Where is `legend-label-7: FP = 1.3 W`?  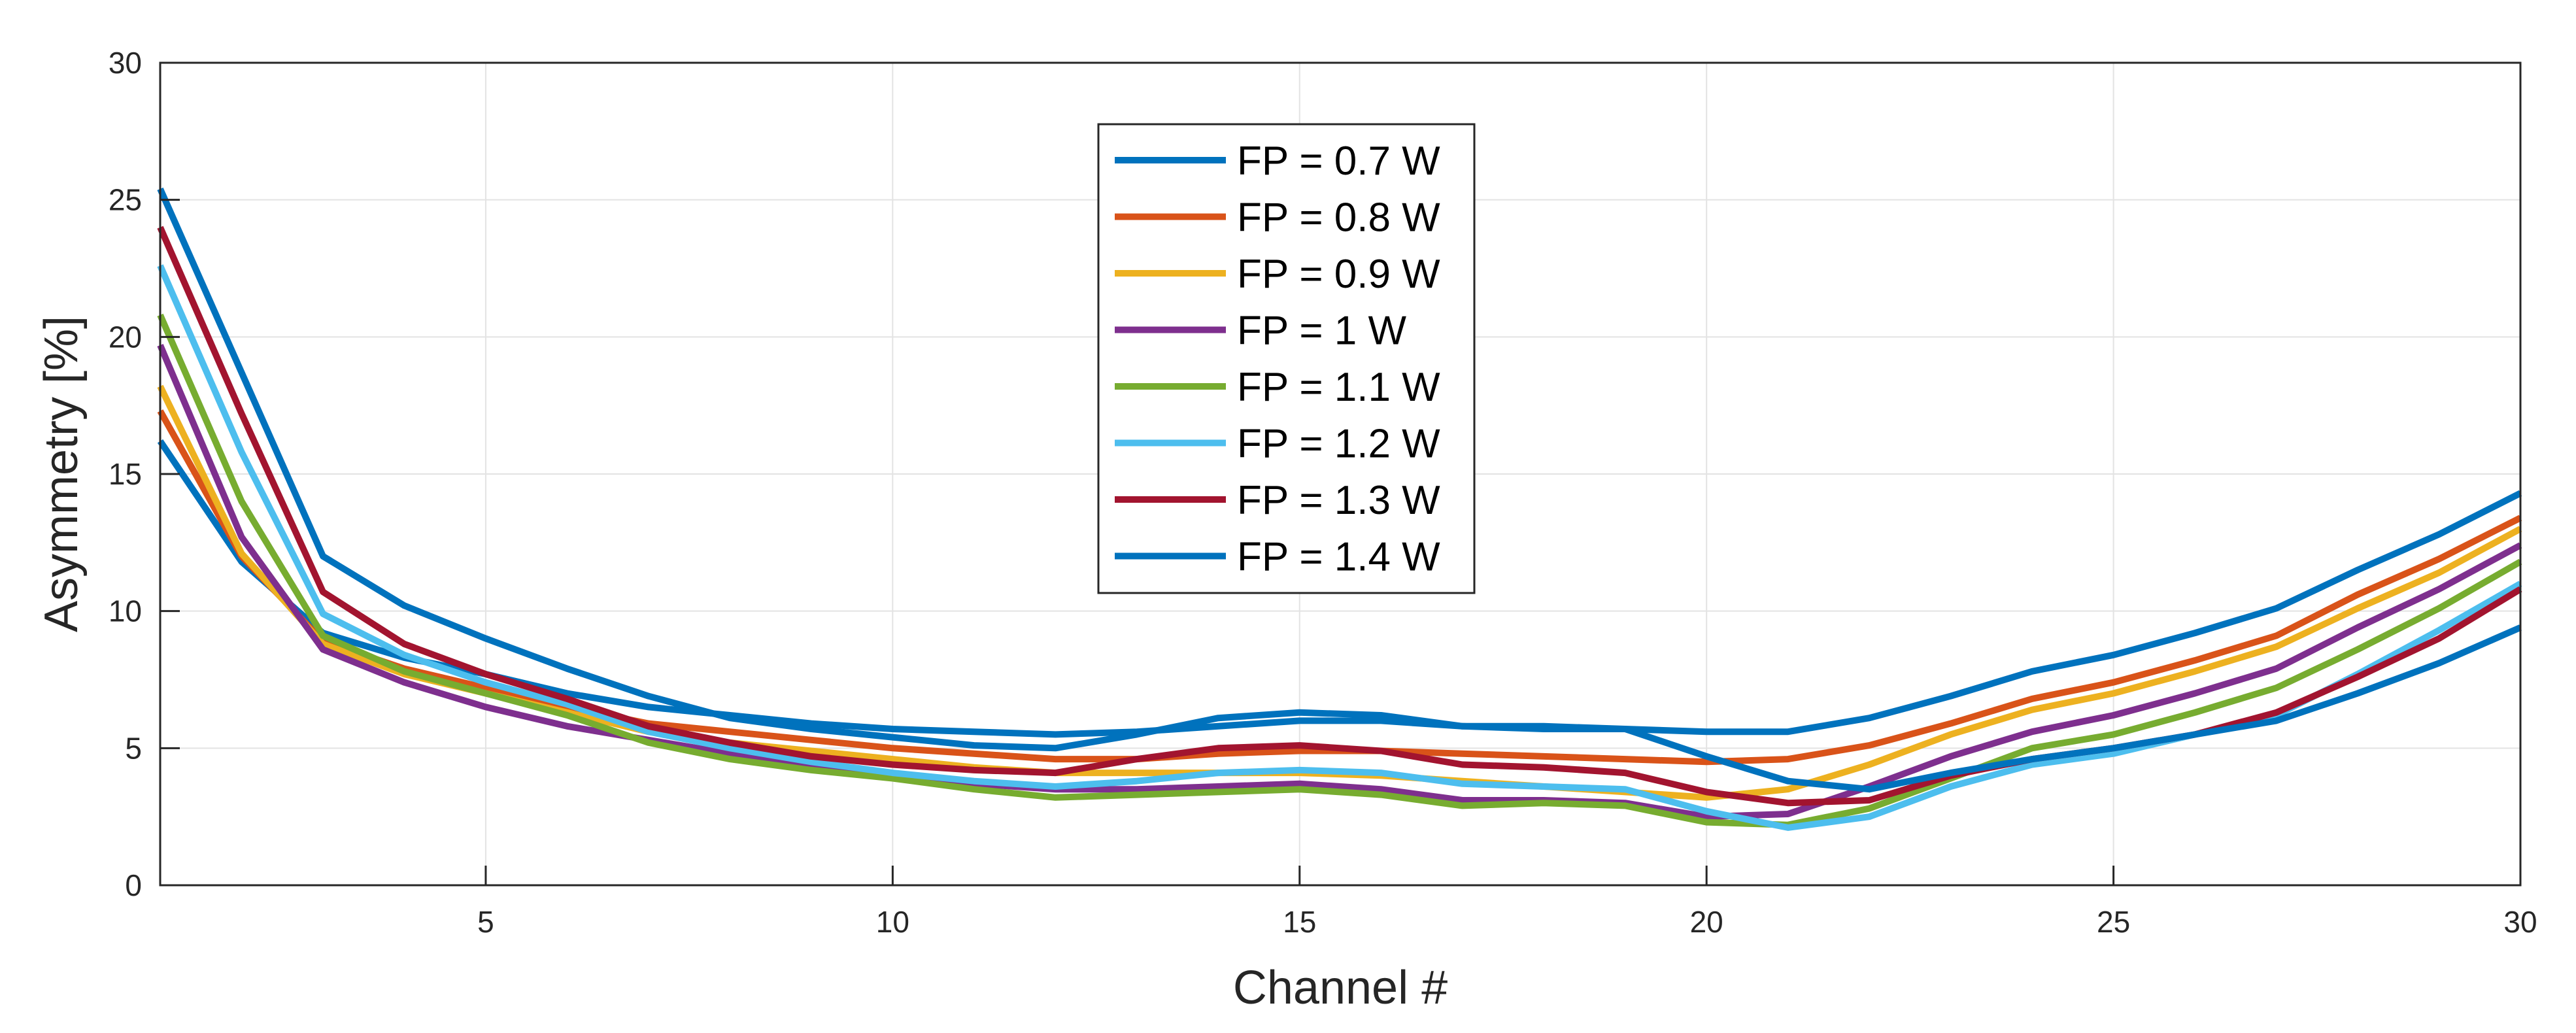 legend-label-7: FP = 1.3 W is located at coordinates (1338, 500).